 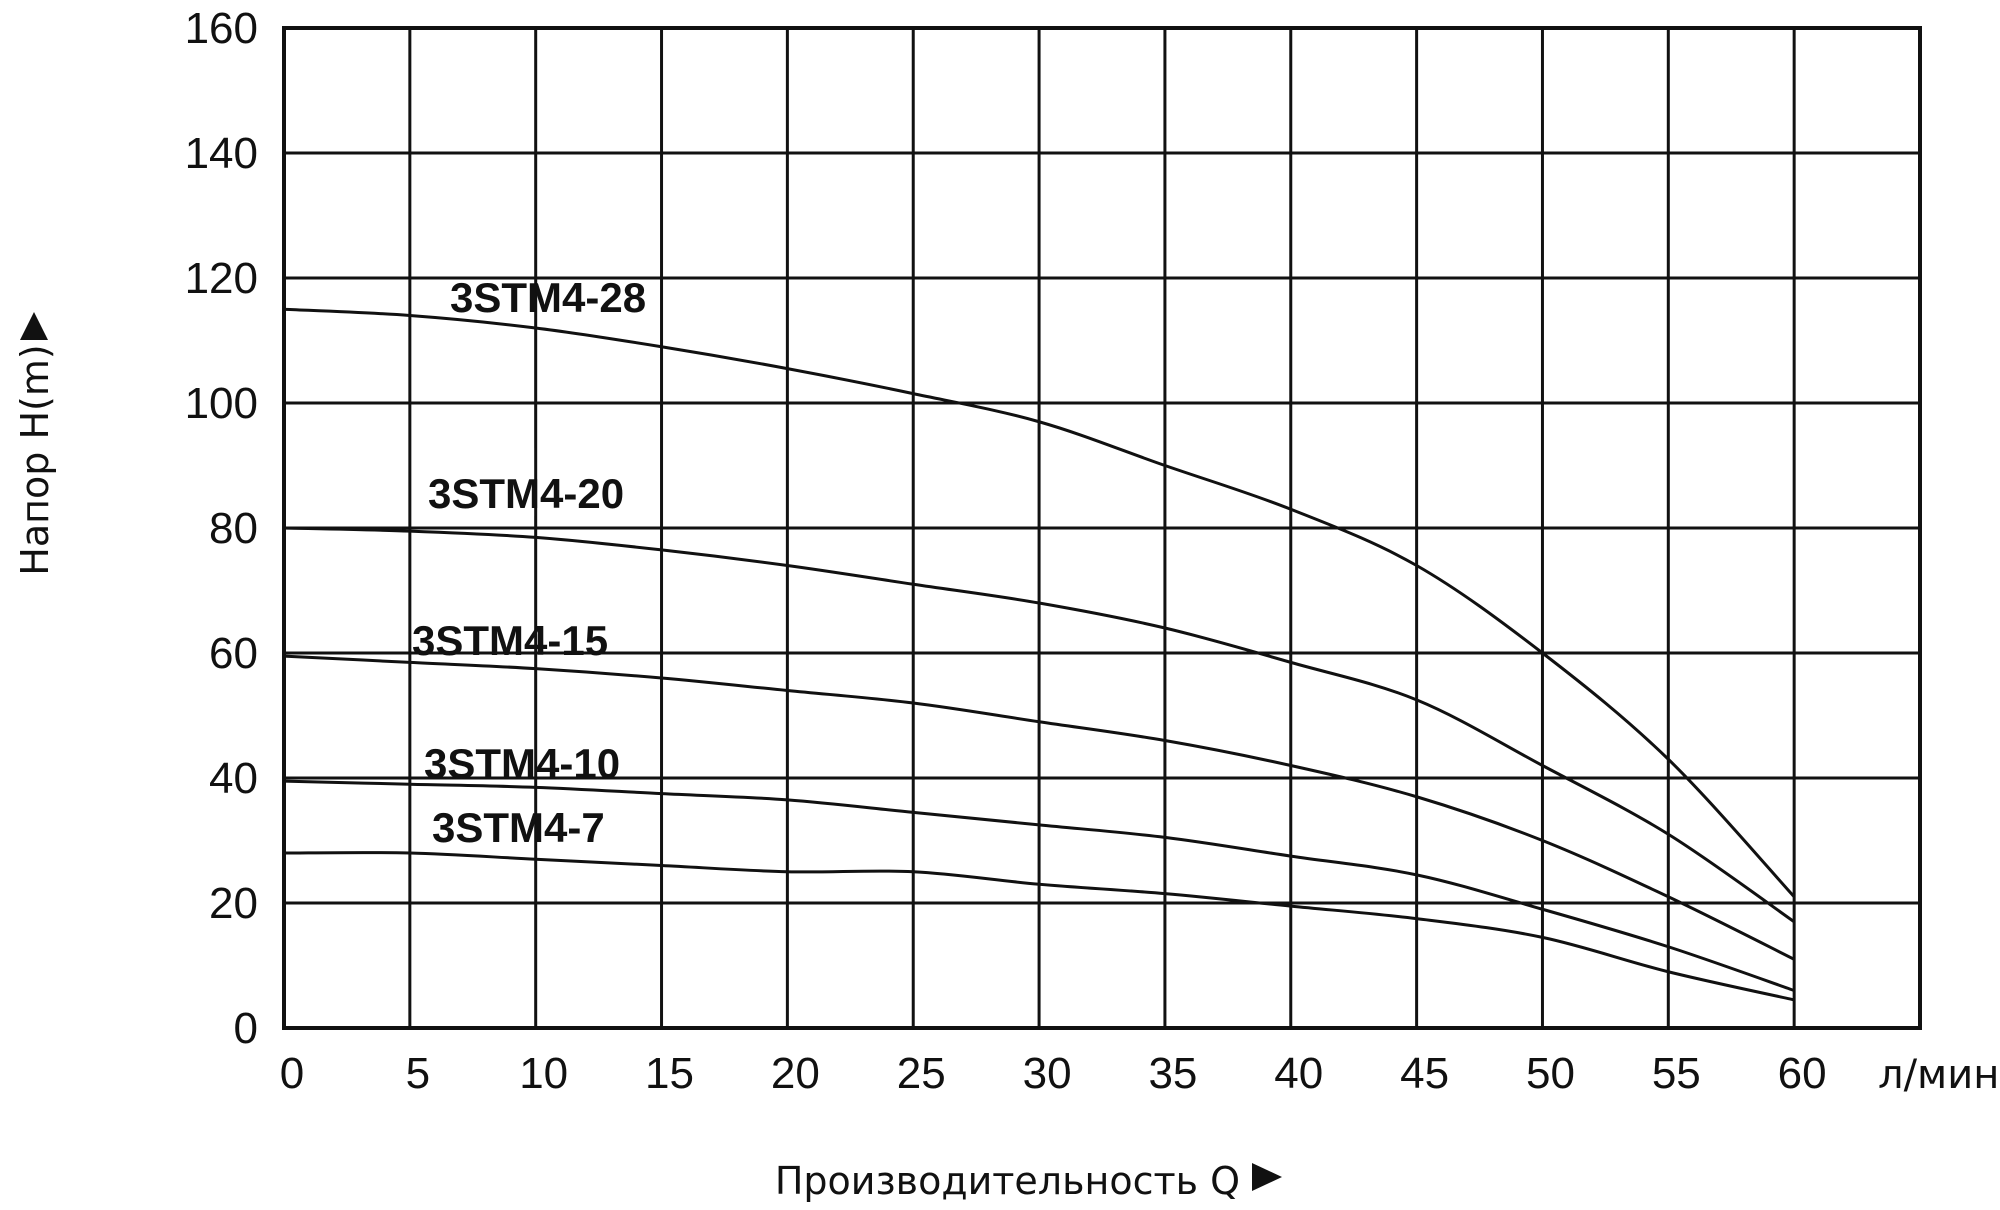 What do you see at coordinates (233, 653) in the screenshot?
I see `y-tick-label: 60` at bounding box center [233, 653].